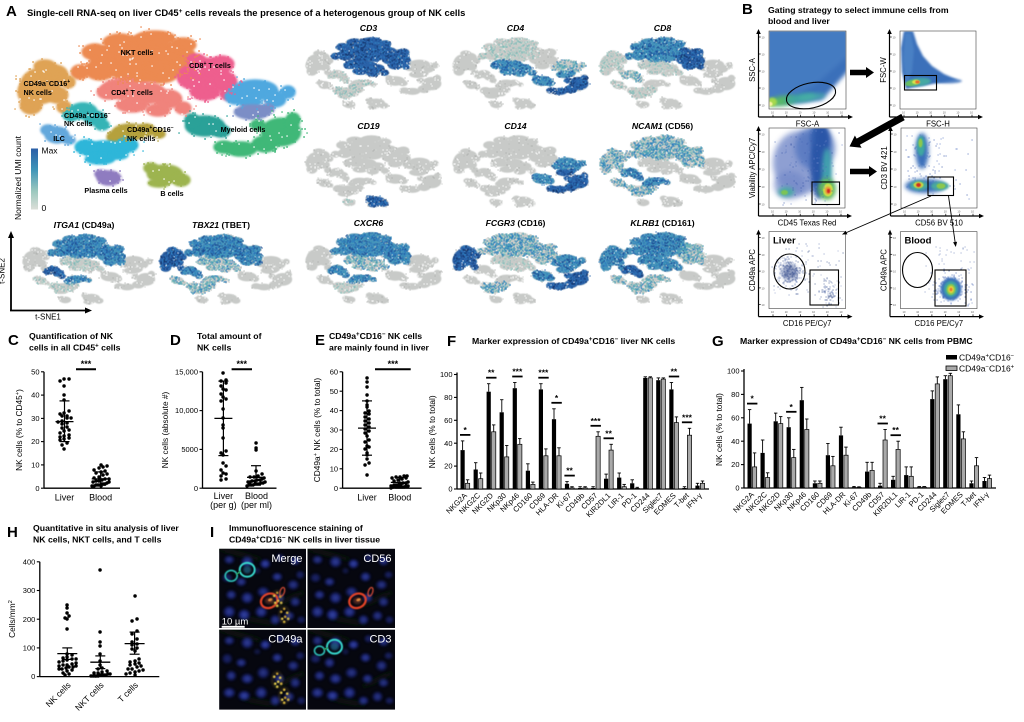  What do you see at coordinates (3, 271) in the screenshot?
I see `svg-text: t-SNE2` at bounding box center [3, 271].